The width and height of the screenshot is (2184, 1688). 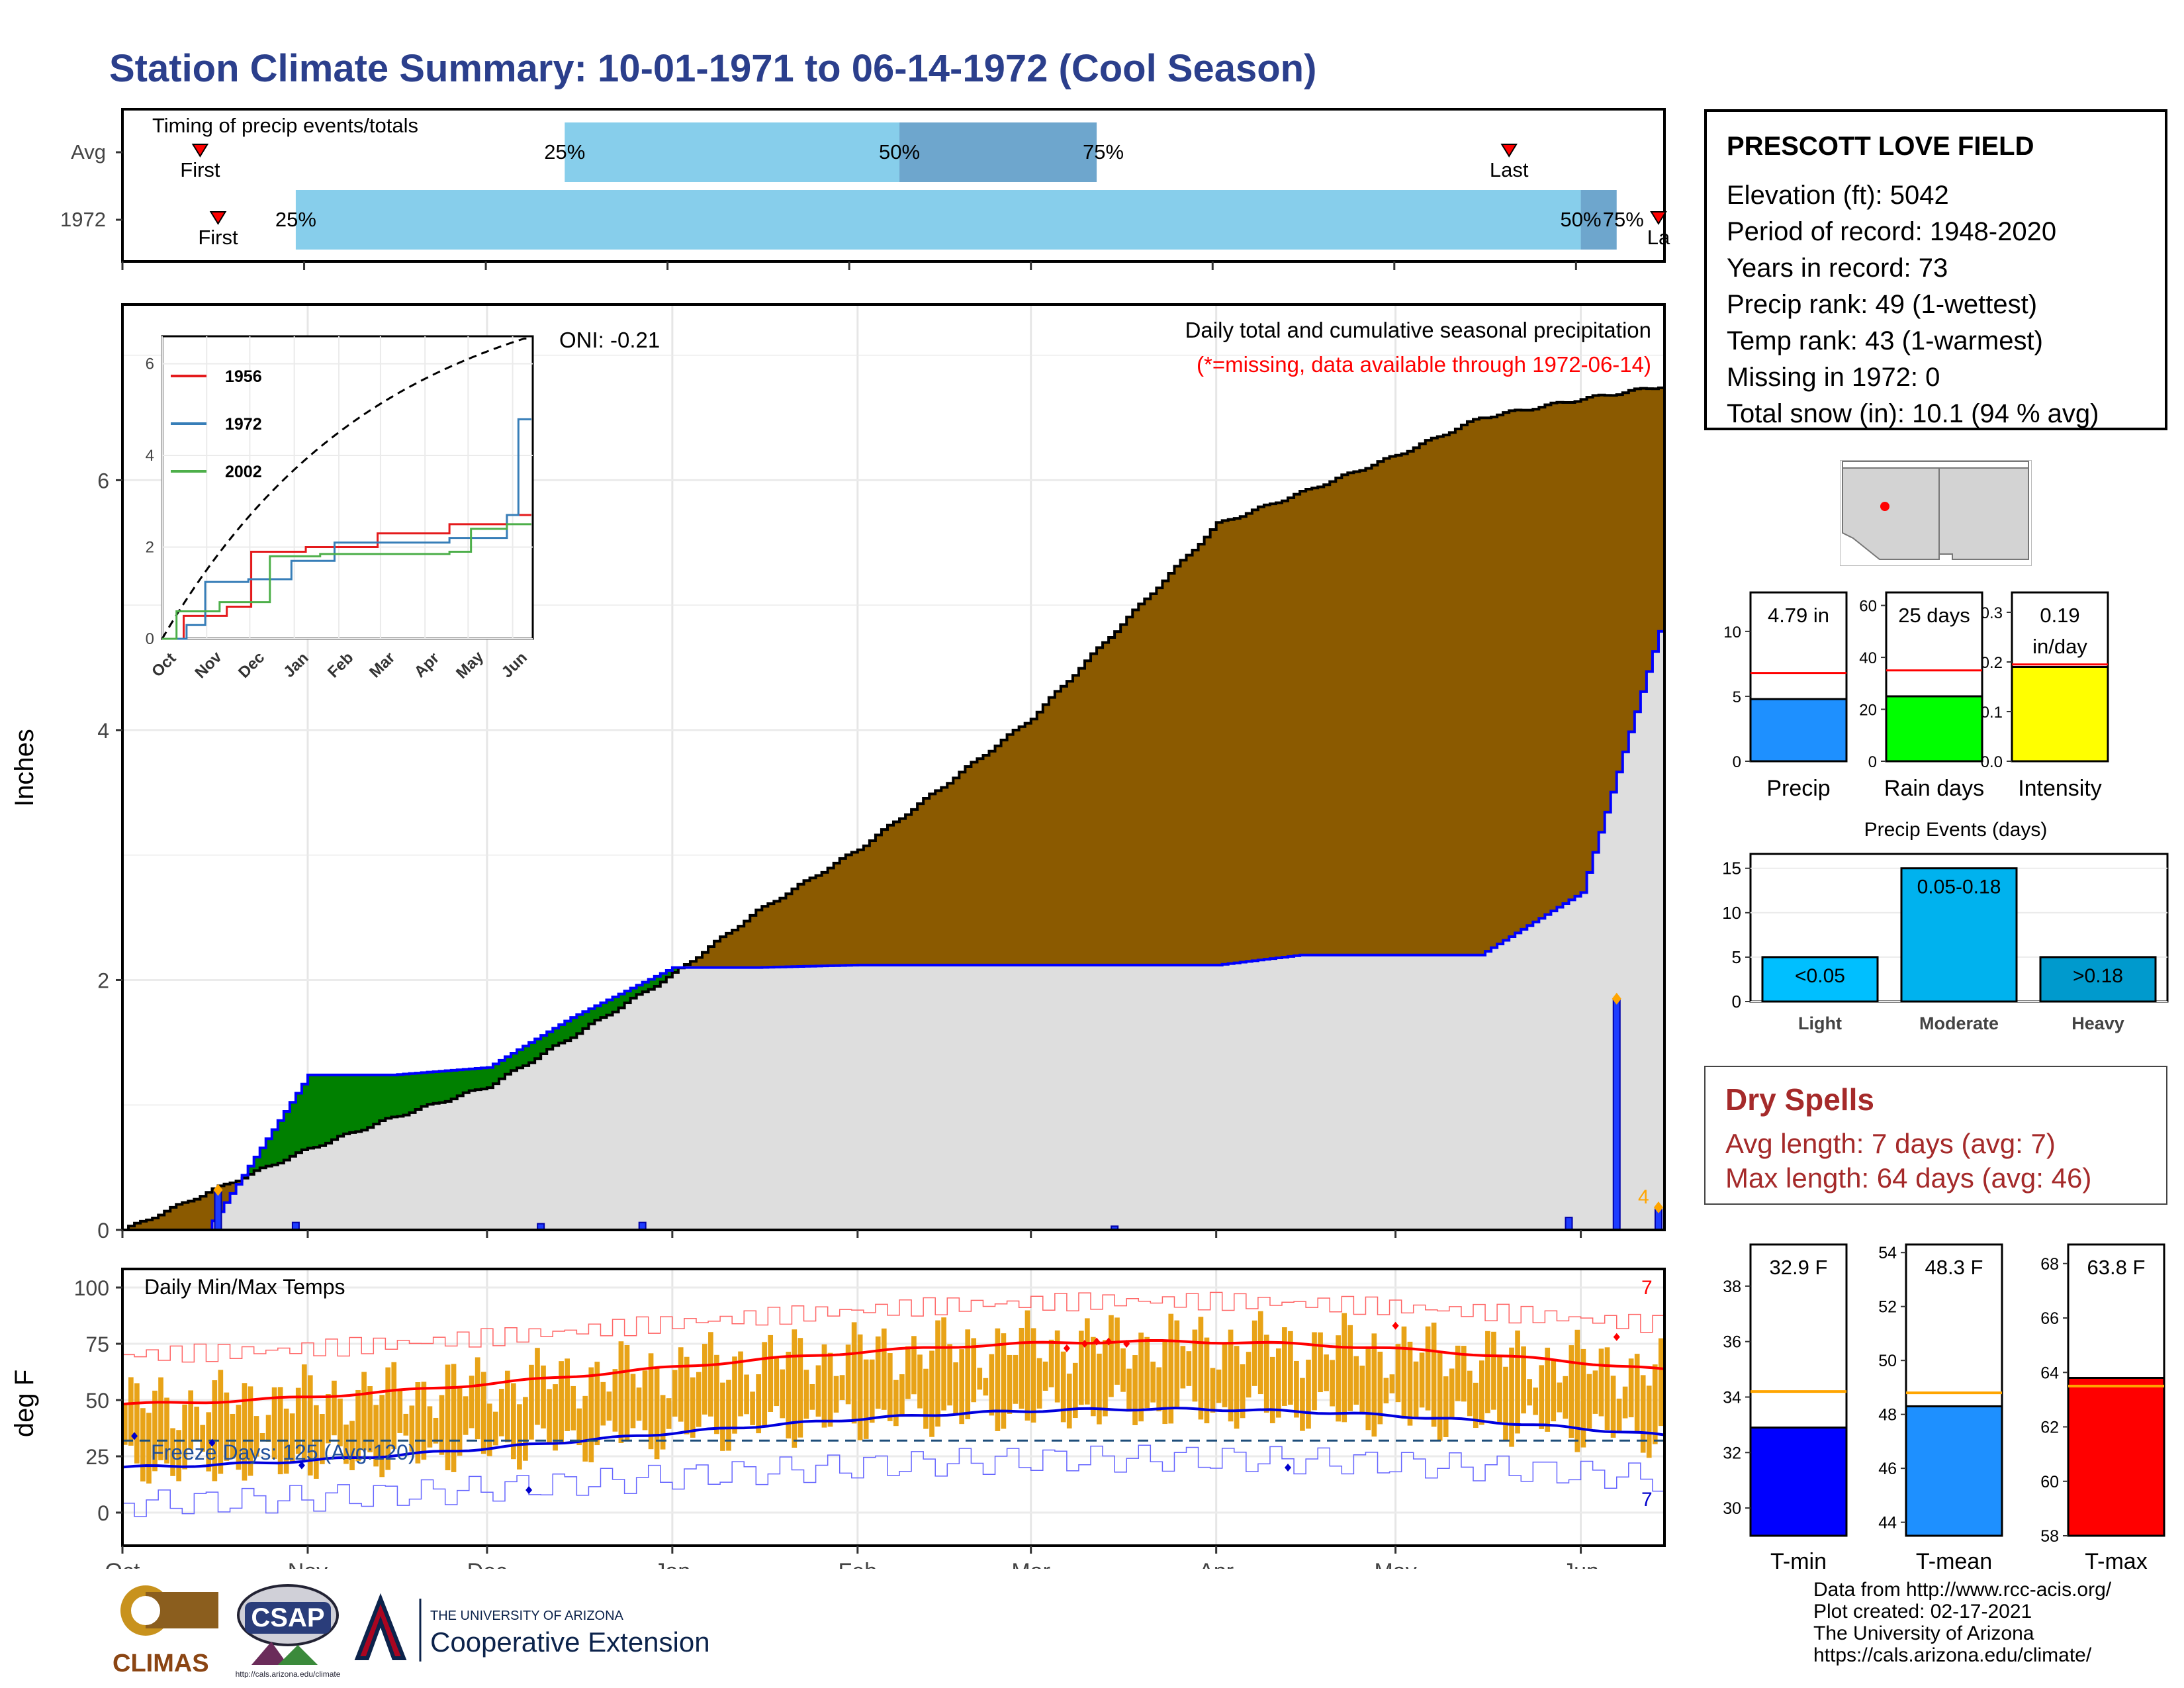 I want to click on map-station-dot, so click(x=1885, y=506).